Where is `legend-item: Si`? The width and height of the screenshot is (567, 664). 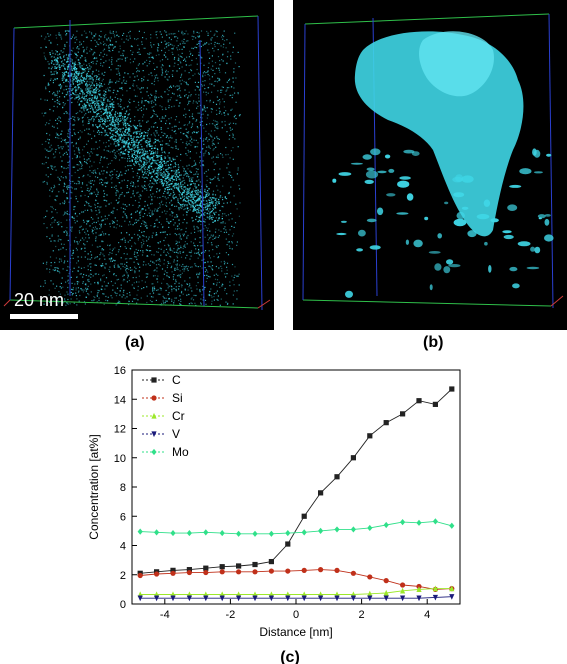
legend-item: Si is located at coordinates (162, 398).